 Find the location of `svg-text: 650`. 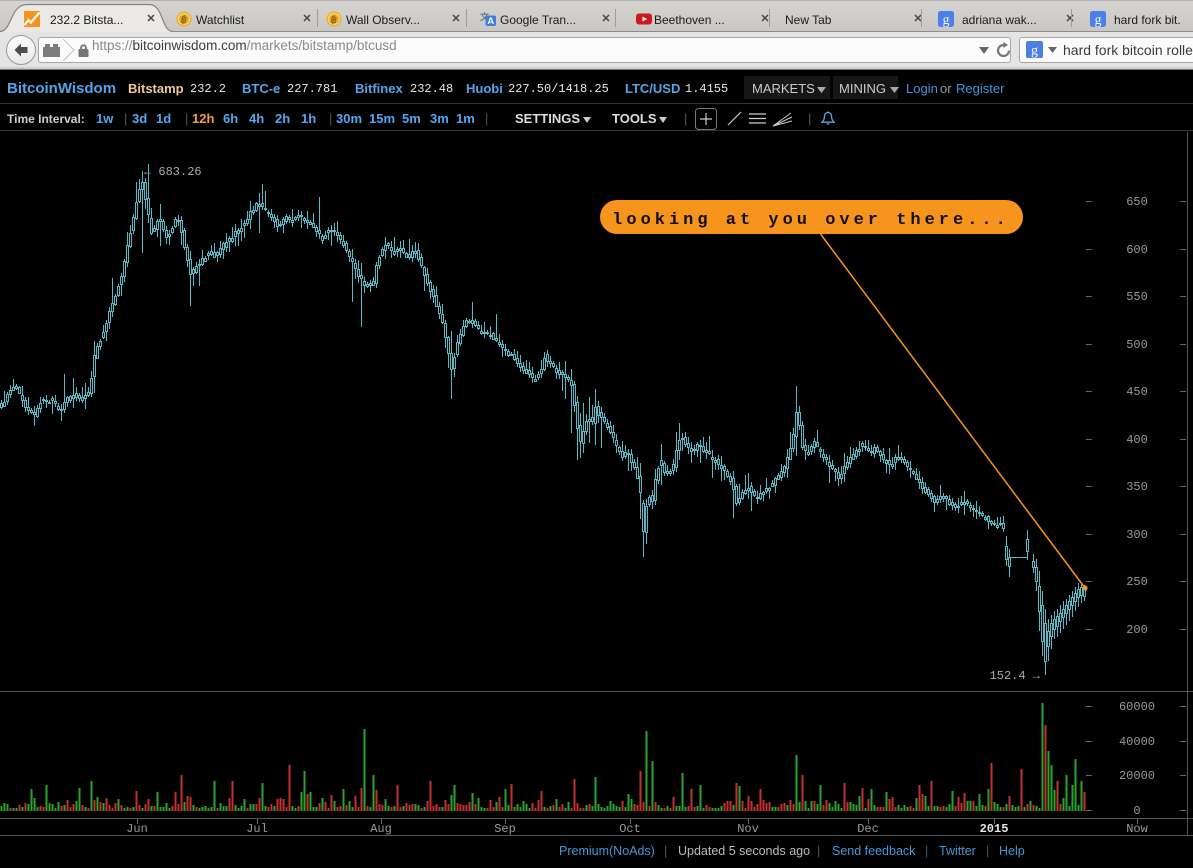

svg-text: 650 is located at coordinates (1137, 202).